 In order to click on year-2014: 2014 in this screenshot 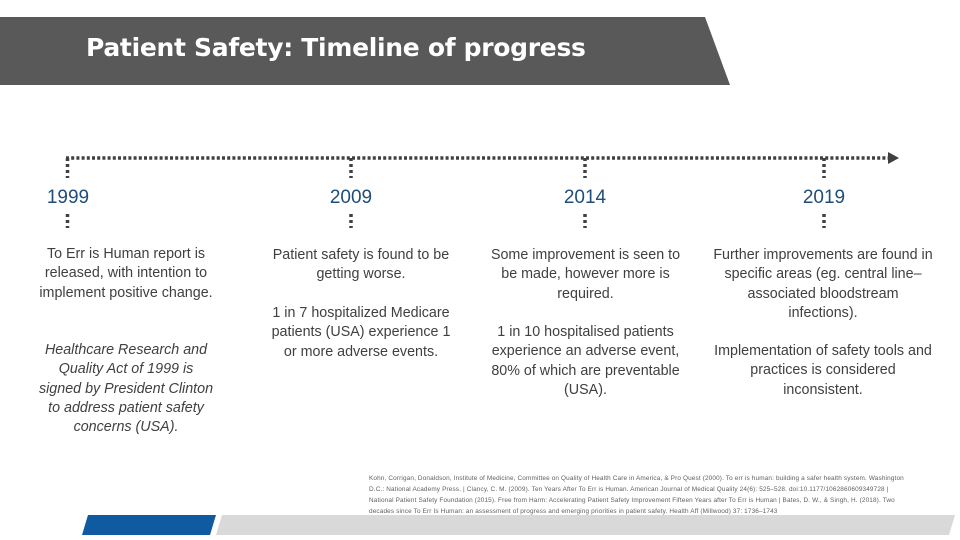, I will do `click(585, 197)`.